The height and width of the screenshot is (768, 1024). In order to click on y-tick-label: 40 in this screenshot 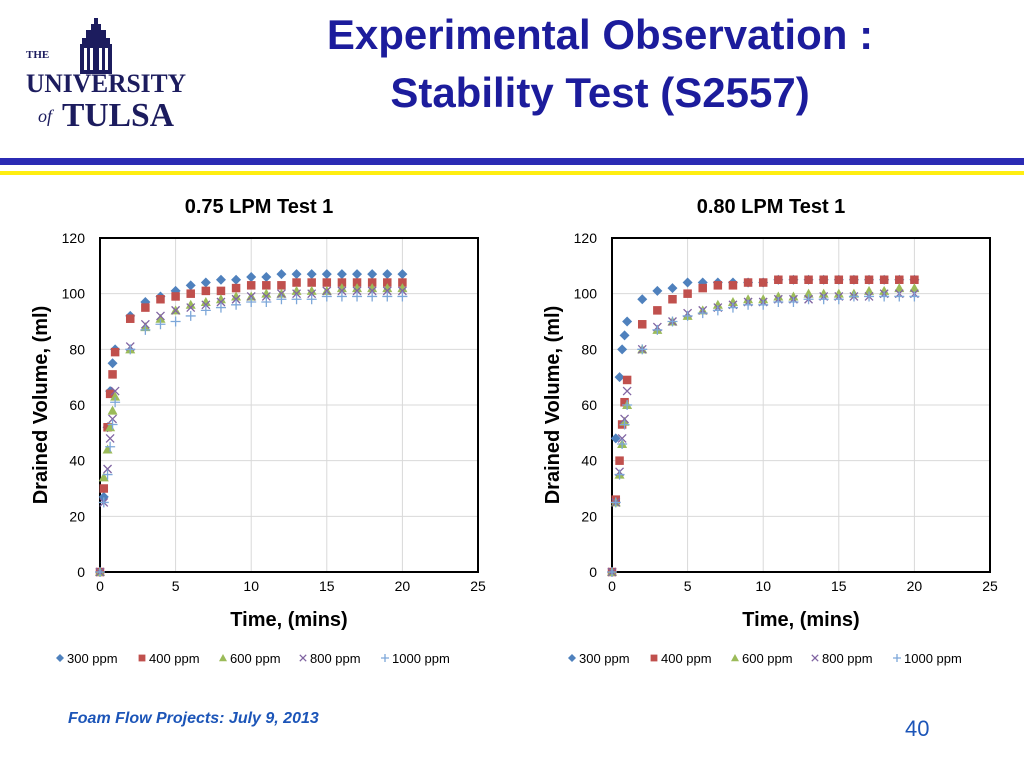, I will do `click(77, 461)`.